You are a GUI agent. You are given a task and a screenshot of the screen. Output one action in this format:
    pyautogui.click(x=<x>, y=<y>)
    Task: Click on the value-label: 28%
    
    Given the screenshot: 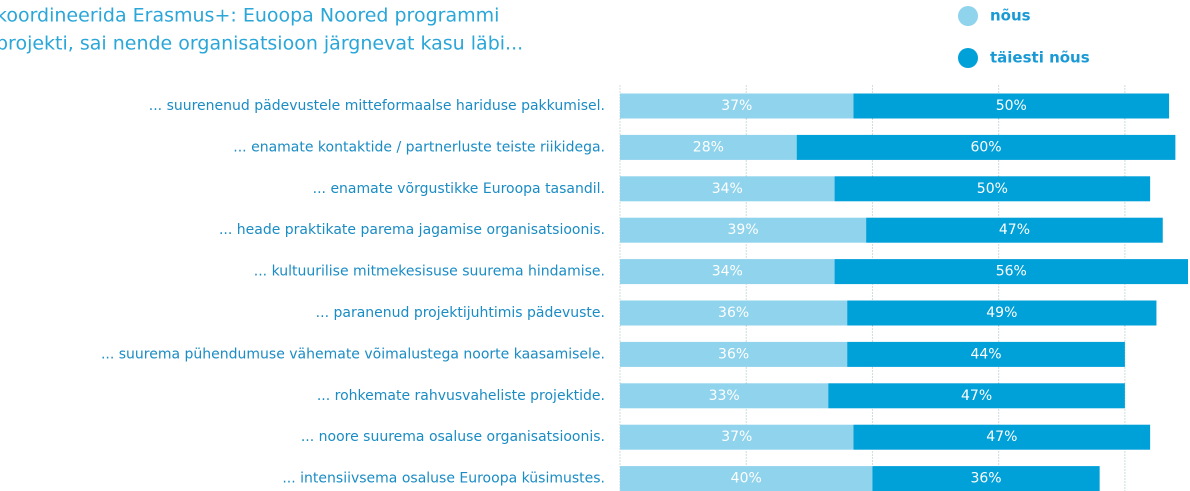 What is the action you would take?
    pyautogui.click(x=708, y=147)
    